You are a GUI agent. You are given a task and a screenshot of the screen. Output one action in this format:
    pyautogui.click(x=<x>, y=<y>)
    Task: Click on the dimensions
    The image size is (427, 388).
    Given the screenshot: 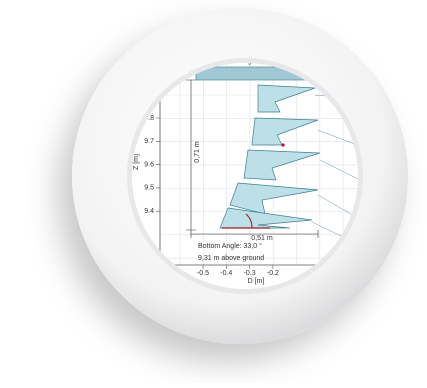 What is the action you would take?
    pyautogui.click(x=252, y=158)
    